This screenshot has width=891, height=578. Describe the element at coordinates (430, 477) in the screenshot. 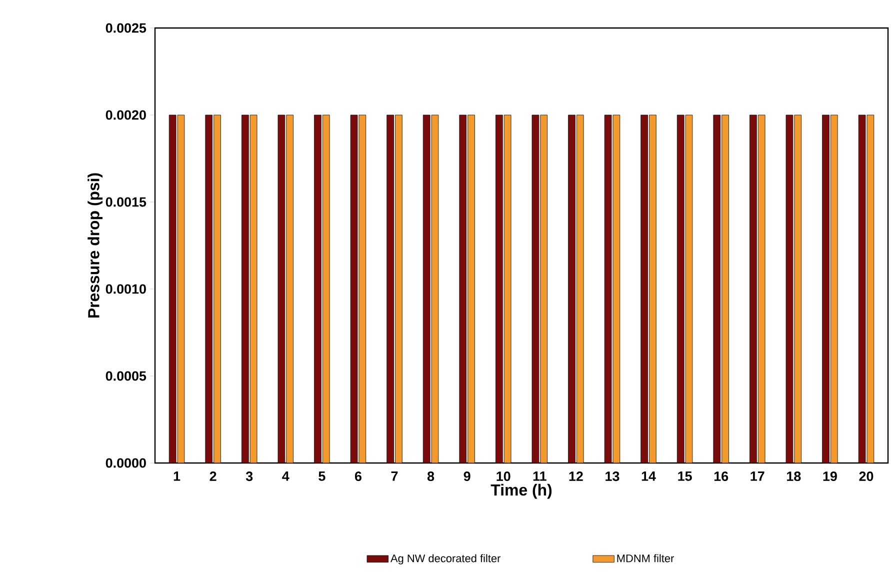

I see `x-tick-label: 8` at that location.